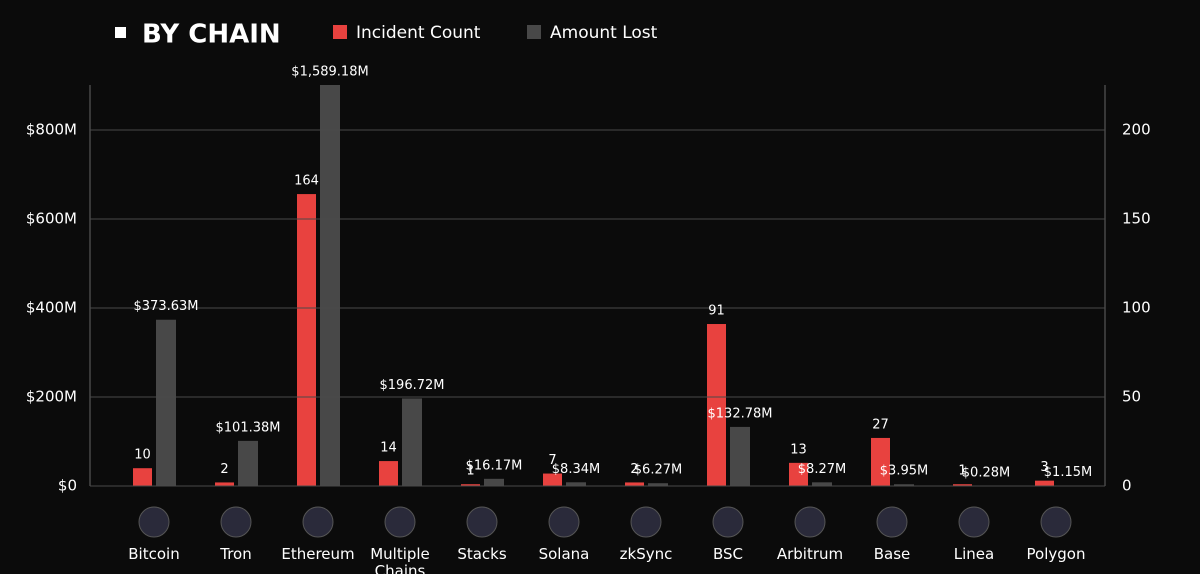 This screenshot has height=574, width=1200. I want to click on value-label: $8.34M, so click(576, 469).